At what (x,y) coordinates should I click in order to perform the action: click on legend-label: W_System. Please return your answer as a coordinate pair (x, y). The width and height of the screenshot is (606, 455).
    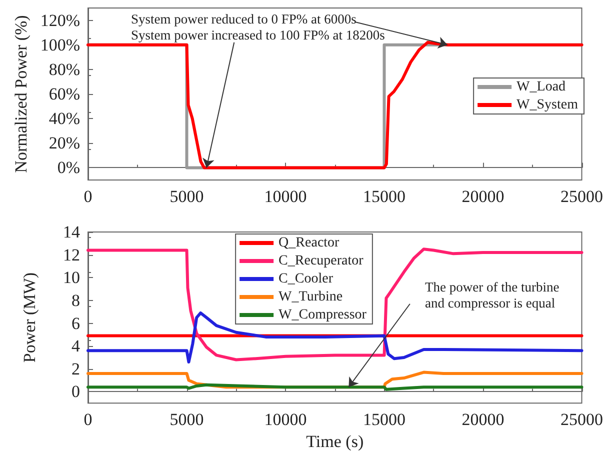
    Looking at the image, I should click on (547, 105).